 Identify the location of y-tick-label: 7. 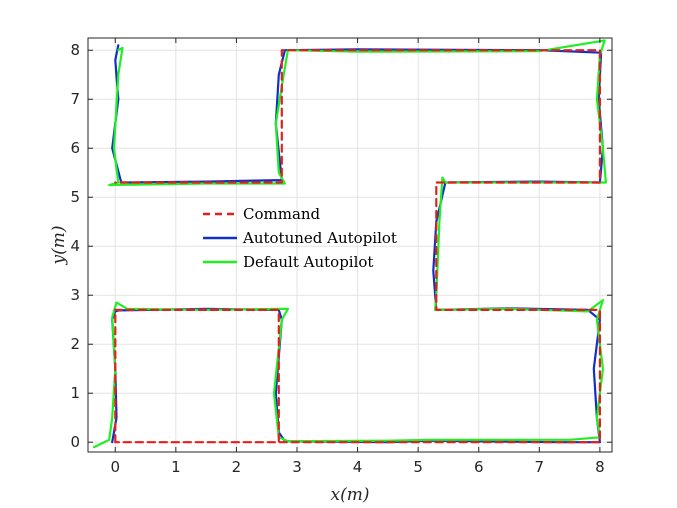
(75, 99).